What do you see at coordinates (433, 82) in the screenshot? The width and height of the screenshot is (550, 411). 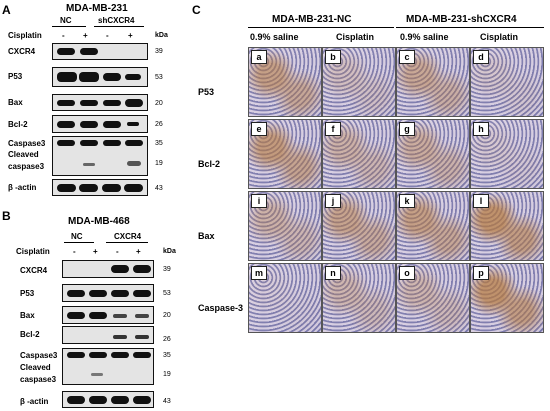 I see `ihc-panel-c: c` at bounding box center [433, 82].